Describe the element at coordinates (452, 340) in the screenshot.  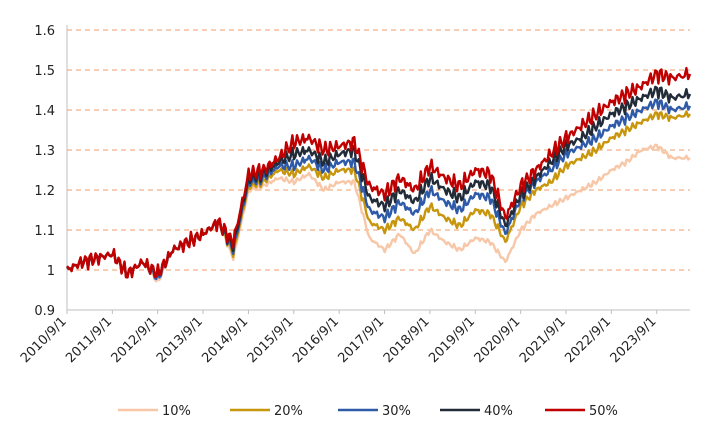
I see `x-tick-label: 2019/9/1` at that location.